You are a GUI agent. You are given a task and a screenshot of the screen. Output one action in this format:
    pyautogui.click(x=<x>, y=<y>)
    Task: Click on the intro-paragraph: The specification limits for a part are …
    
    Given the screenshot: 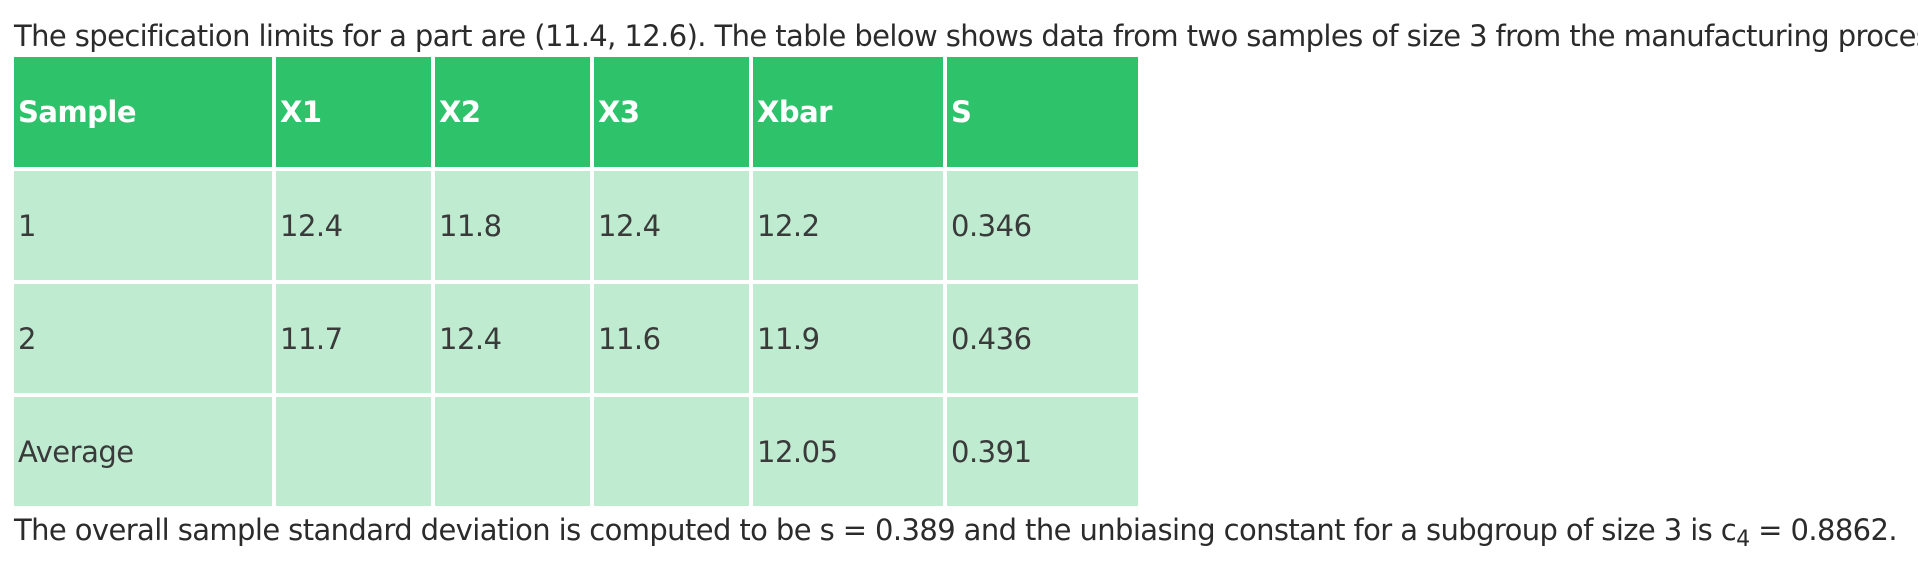 What is the action you would take?
    pyautogui.click(x=966, y=36)
    